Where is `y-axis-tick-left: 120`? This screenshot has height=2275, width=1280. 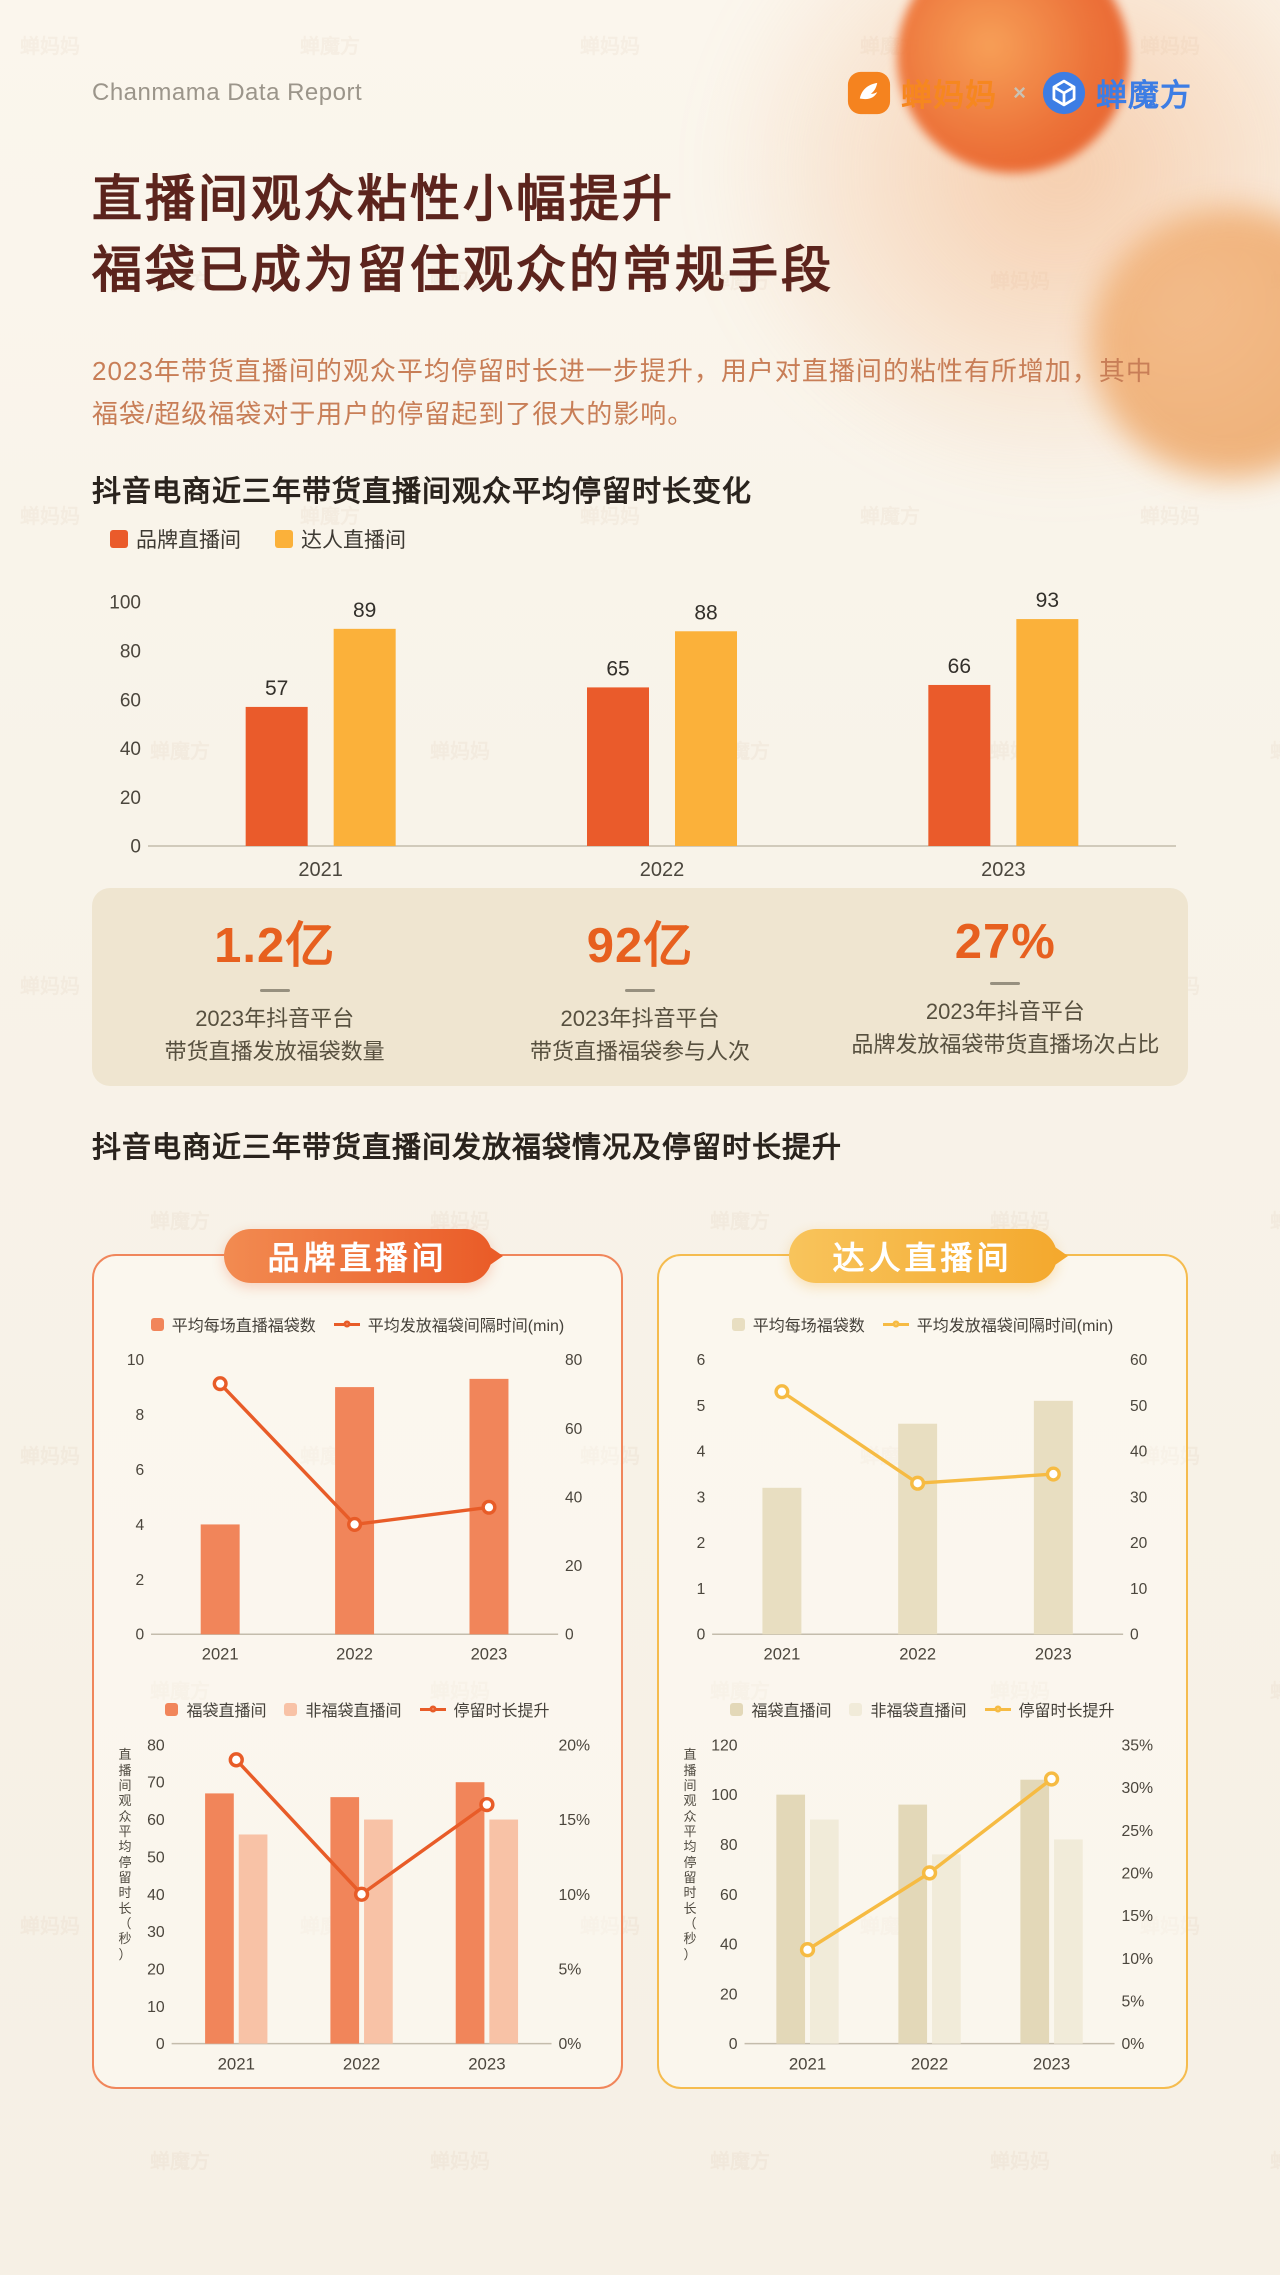
y-axis-tick-left: 120 is located at coordinates (724, 1746).